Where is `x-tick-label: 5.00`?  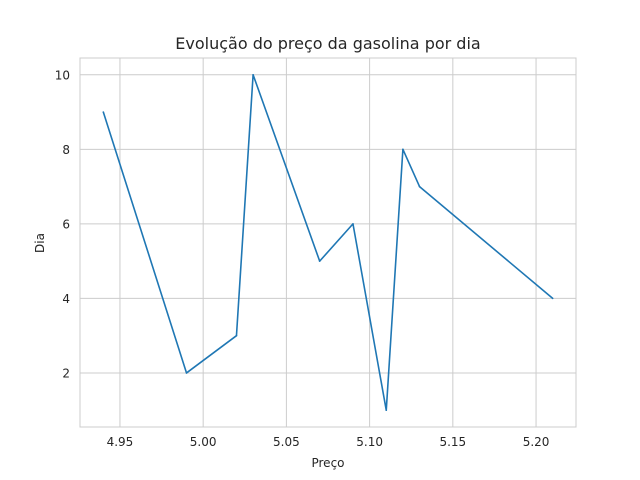 x-tick-label: 5.00 is located at coordinates (203, 442).